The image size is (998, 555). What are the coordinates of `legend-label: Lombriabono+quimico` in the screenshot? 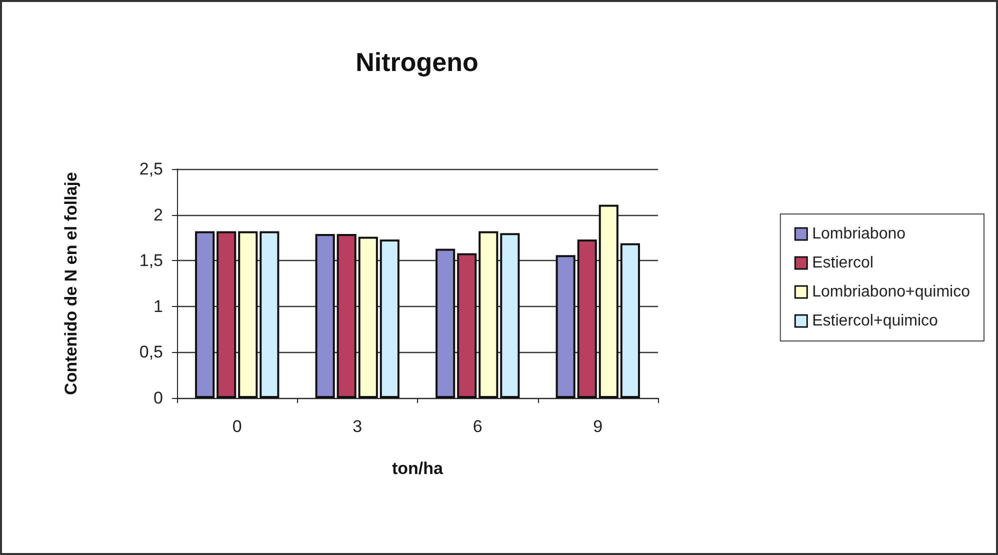 It's located at (891, 292).